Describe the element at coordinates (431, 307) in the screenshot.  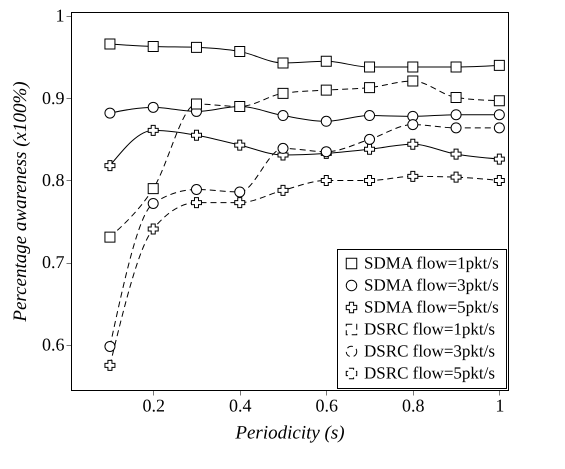
I see `legend-label: SDMA flow=5pkt/s` at that location.